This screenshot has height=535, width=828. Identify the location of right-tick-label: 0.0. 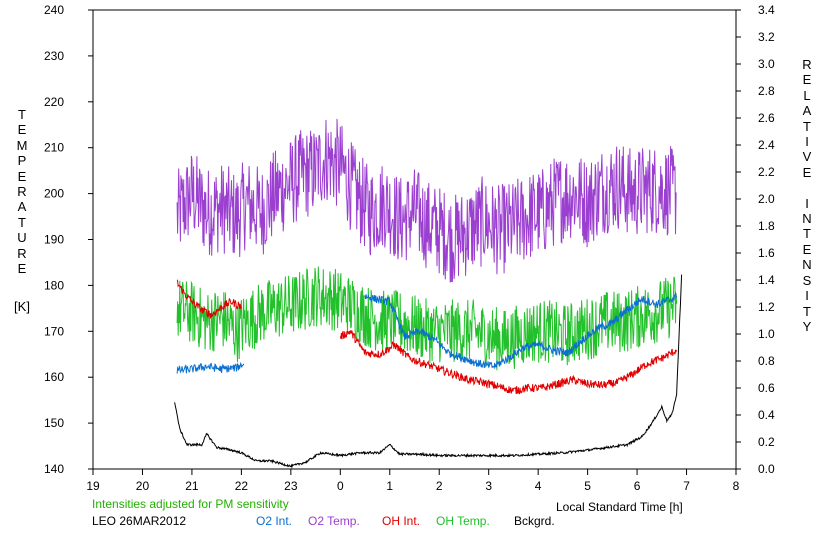
(766, 469).